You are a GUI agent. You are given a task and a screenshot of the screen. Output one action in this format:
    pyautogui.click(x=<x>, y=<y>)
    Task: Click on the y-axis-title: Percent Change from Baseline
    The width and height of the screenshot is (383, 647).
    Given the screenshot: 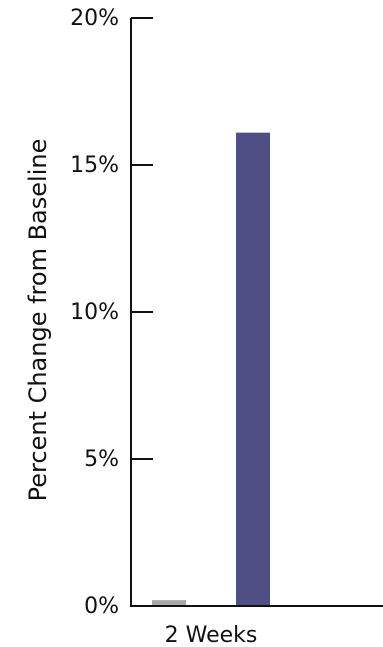 What is the action you would take?
    pyautogui.click(x=38, y=320)
    